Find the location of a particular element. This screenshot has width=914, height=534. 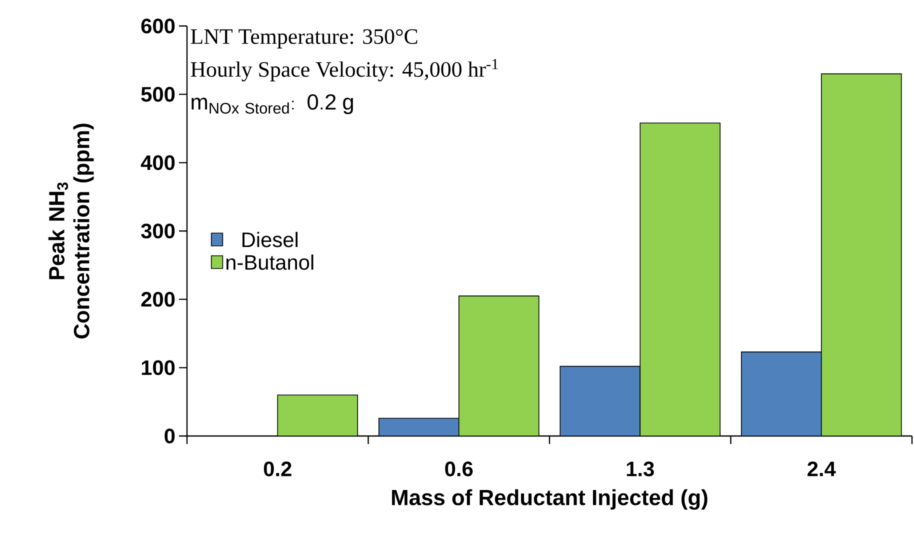

annotation: LNT Temperature: 350°C is located at coordinates (304, 38).